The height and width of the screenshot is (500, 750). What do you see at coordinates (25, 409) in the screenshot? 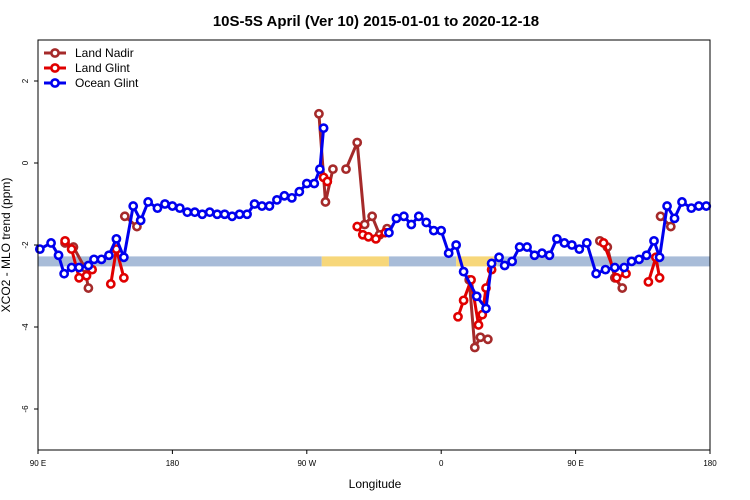
I see `y-tick-label: -6` at bounding box center [25, 409].